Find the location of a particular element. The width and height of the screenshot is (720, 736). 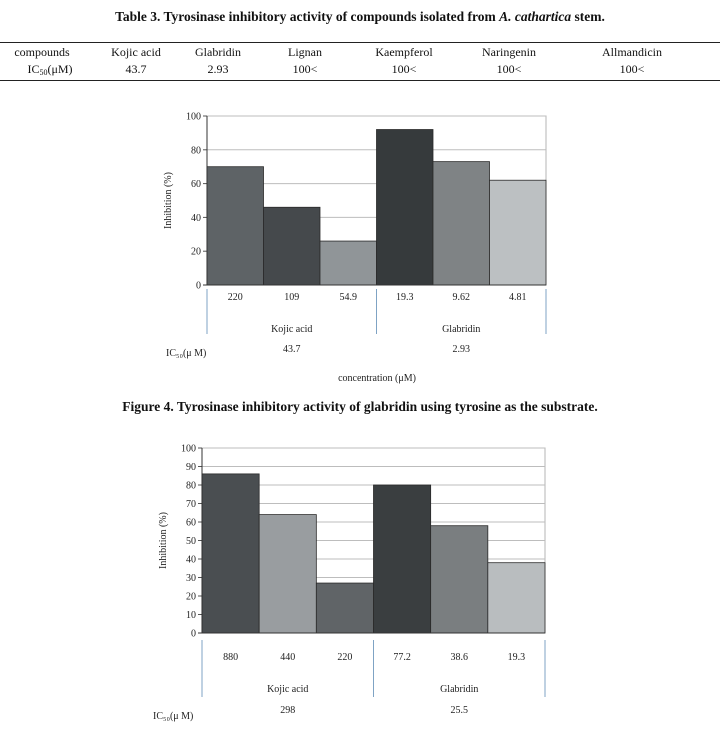

row-label-unit: (μM) is located at coordinates (60, 69).